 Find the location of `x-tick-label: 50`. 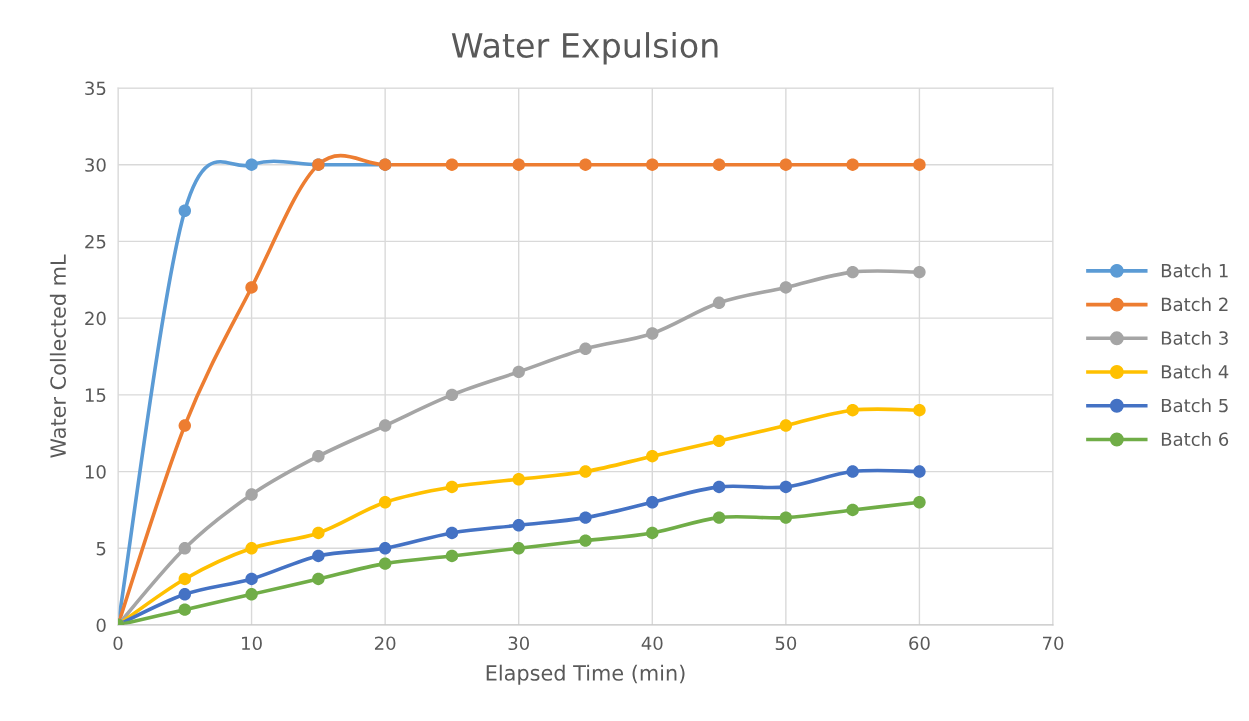

x-tick-label: 50 is located at coordinates (786, 643).